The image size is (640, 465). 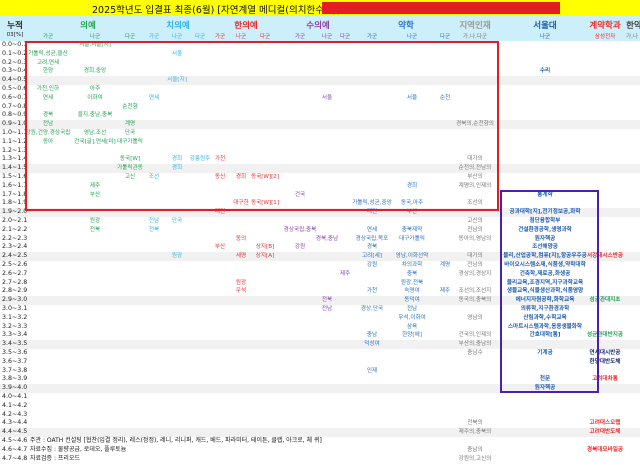 What do you see at coordinates (412, 300) in the screenshot?
I see `cell-entry: 동덕여` at bounding box center [412, 300].